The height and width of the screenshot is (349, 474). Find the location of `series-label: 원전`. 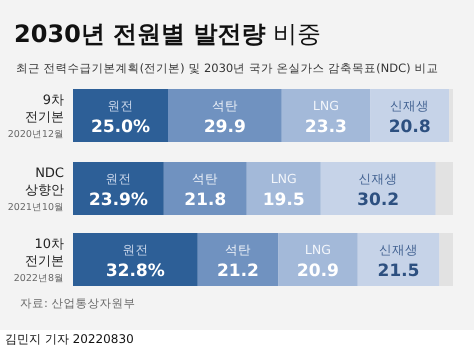

series-label: 원전 is located at coordinates (121, 105).